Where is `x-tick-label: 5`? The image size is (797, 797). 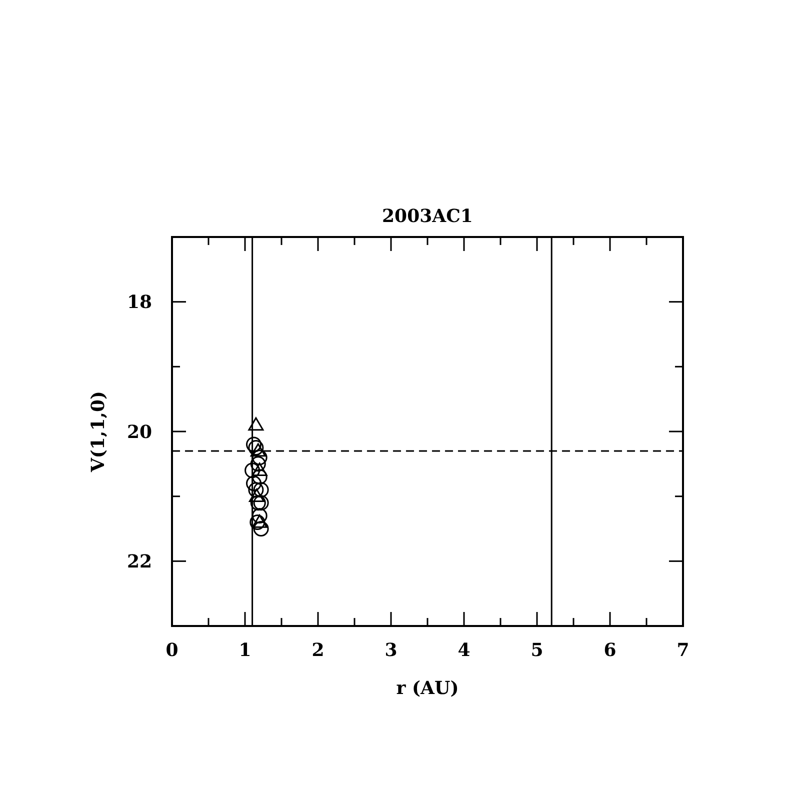
x-tick-label: 5 is located at coordinates (537, 650).